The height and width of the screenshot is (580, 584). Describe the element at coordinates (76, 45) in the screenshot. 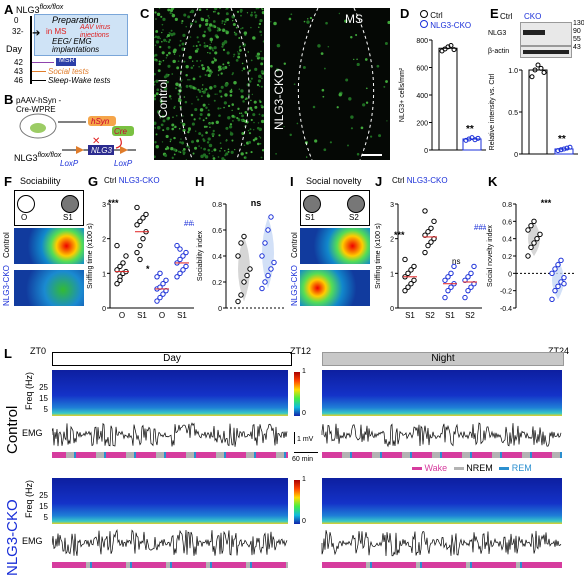

I see `eeg-label: EEG/ EMG implantations` at that location.